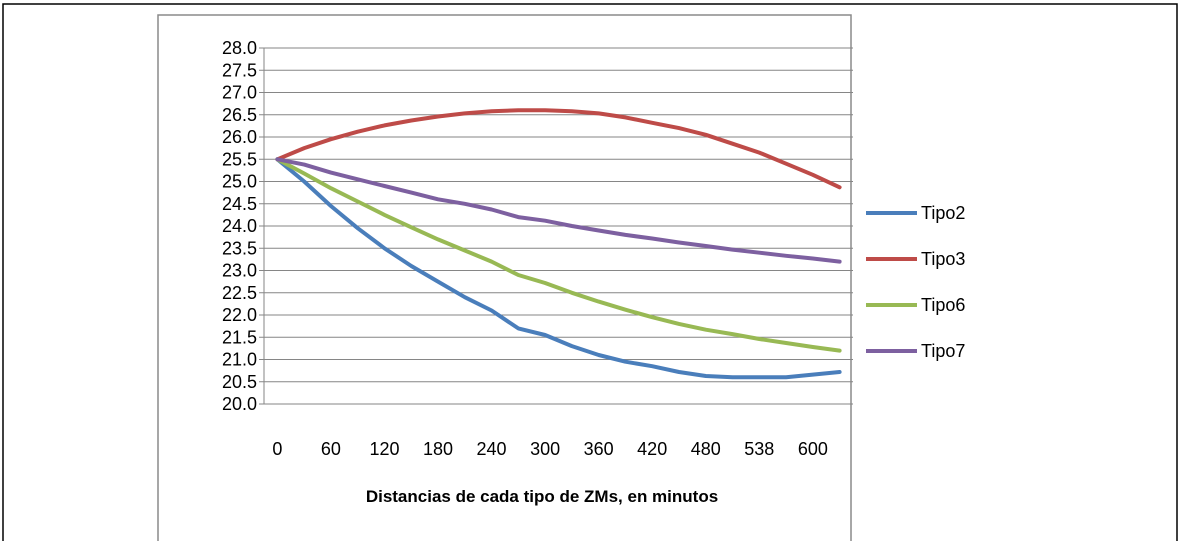 The width and height of the screenshot is (1179, 541). I want to click on y-tick-label: 25.0, so click(239, 182).